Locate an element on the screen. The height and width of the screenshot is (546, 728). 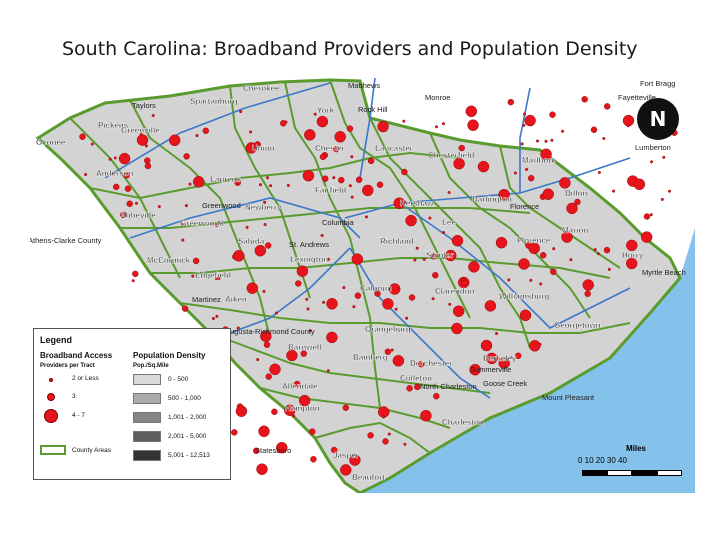
county-label: Laurens is located at coordinates (226, 179).